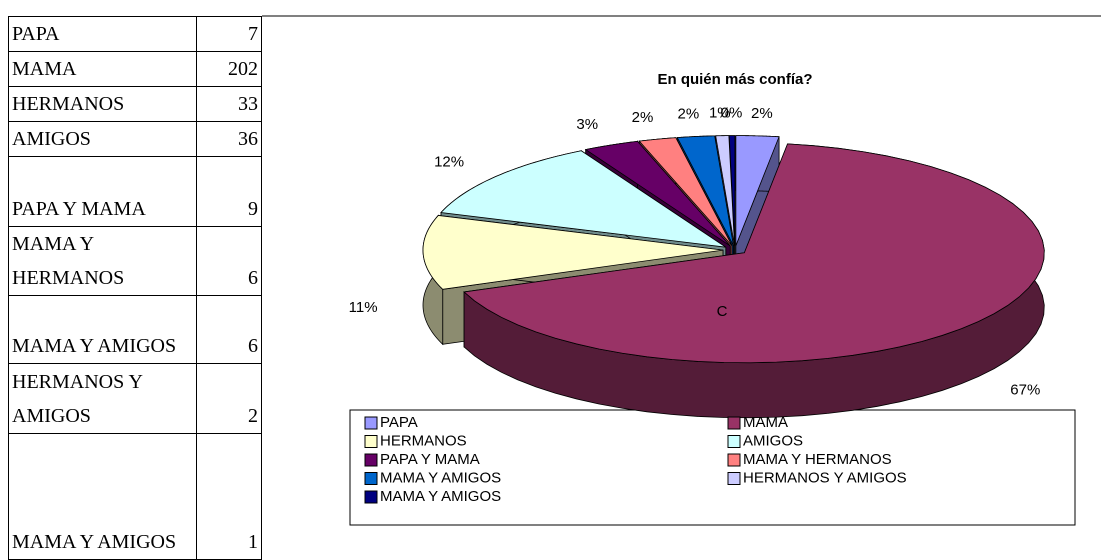 The image size is (1101, 560). What do you see at coordinates (765, 422) in the screenshot?
I see `legend-label: MAMA` at bounding box center [765, 422].